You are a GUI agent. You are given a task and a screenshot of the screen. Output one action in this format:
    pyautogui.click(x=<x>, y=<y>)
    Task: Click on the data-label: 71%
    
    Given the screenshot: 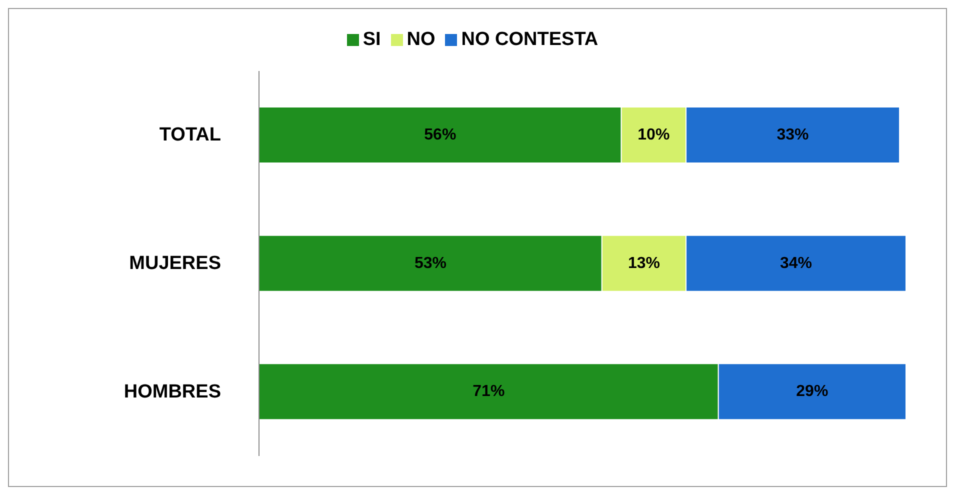 What is the action you would take?
    pyautogui.click(x=488, y=391)
    